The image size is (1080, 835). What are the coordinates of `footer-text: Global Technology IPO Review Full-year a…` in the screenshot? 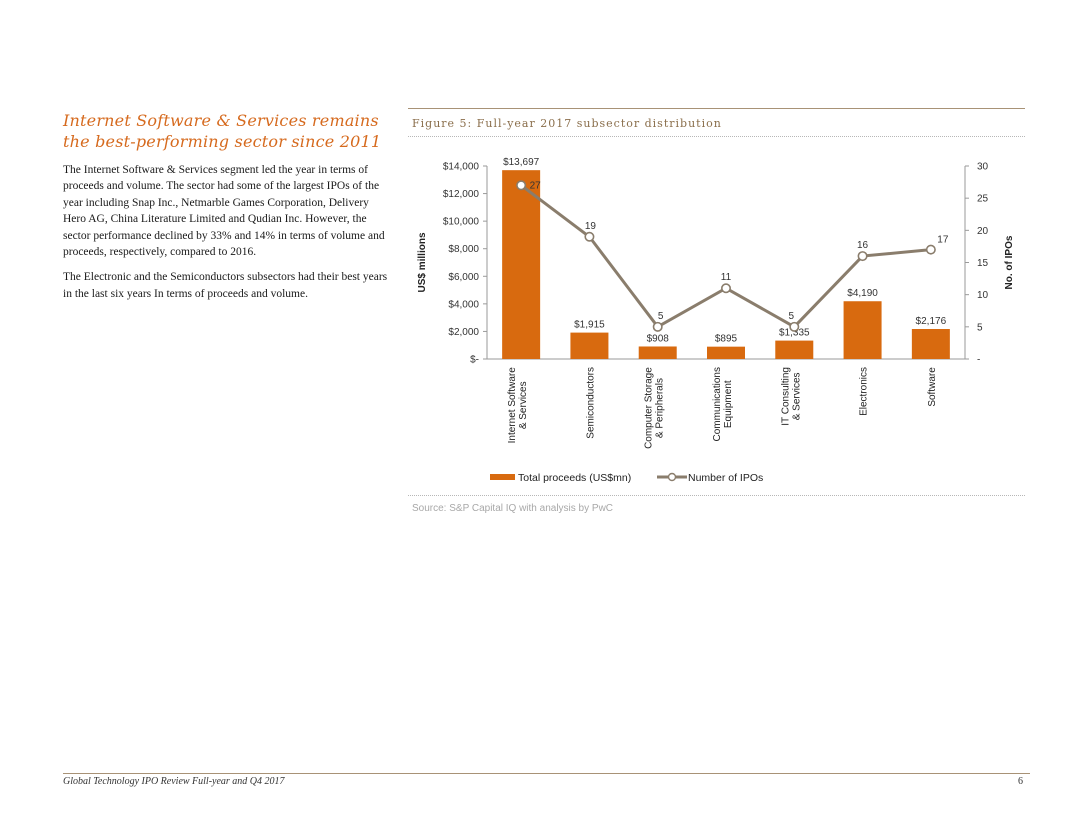 It's located at (174, 781).